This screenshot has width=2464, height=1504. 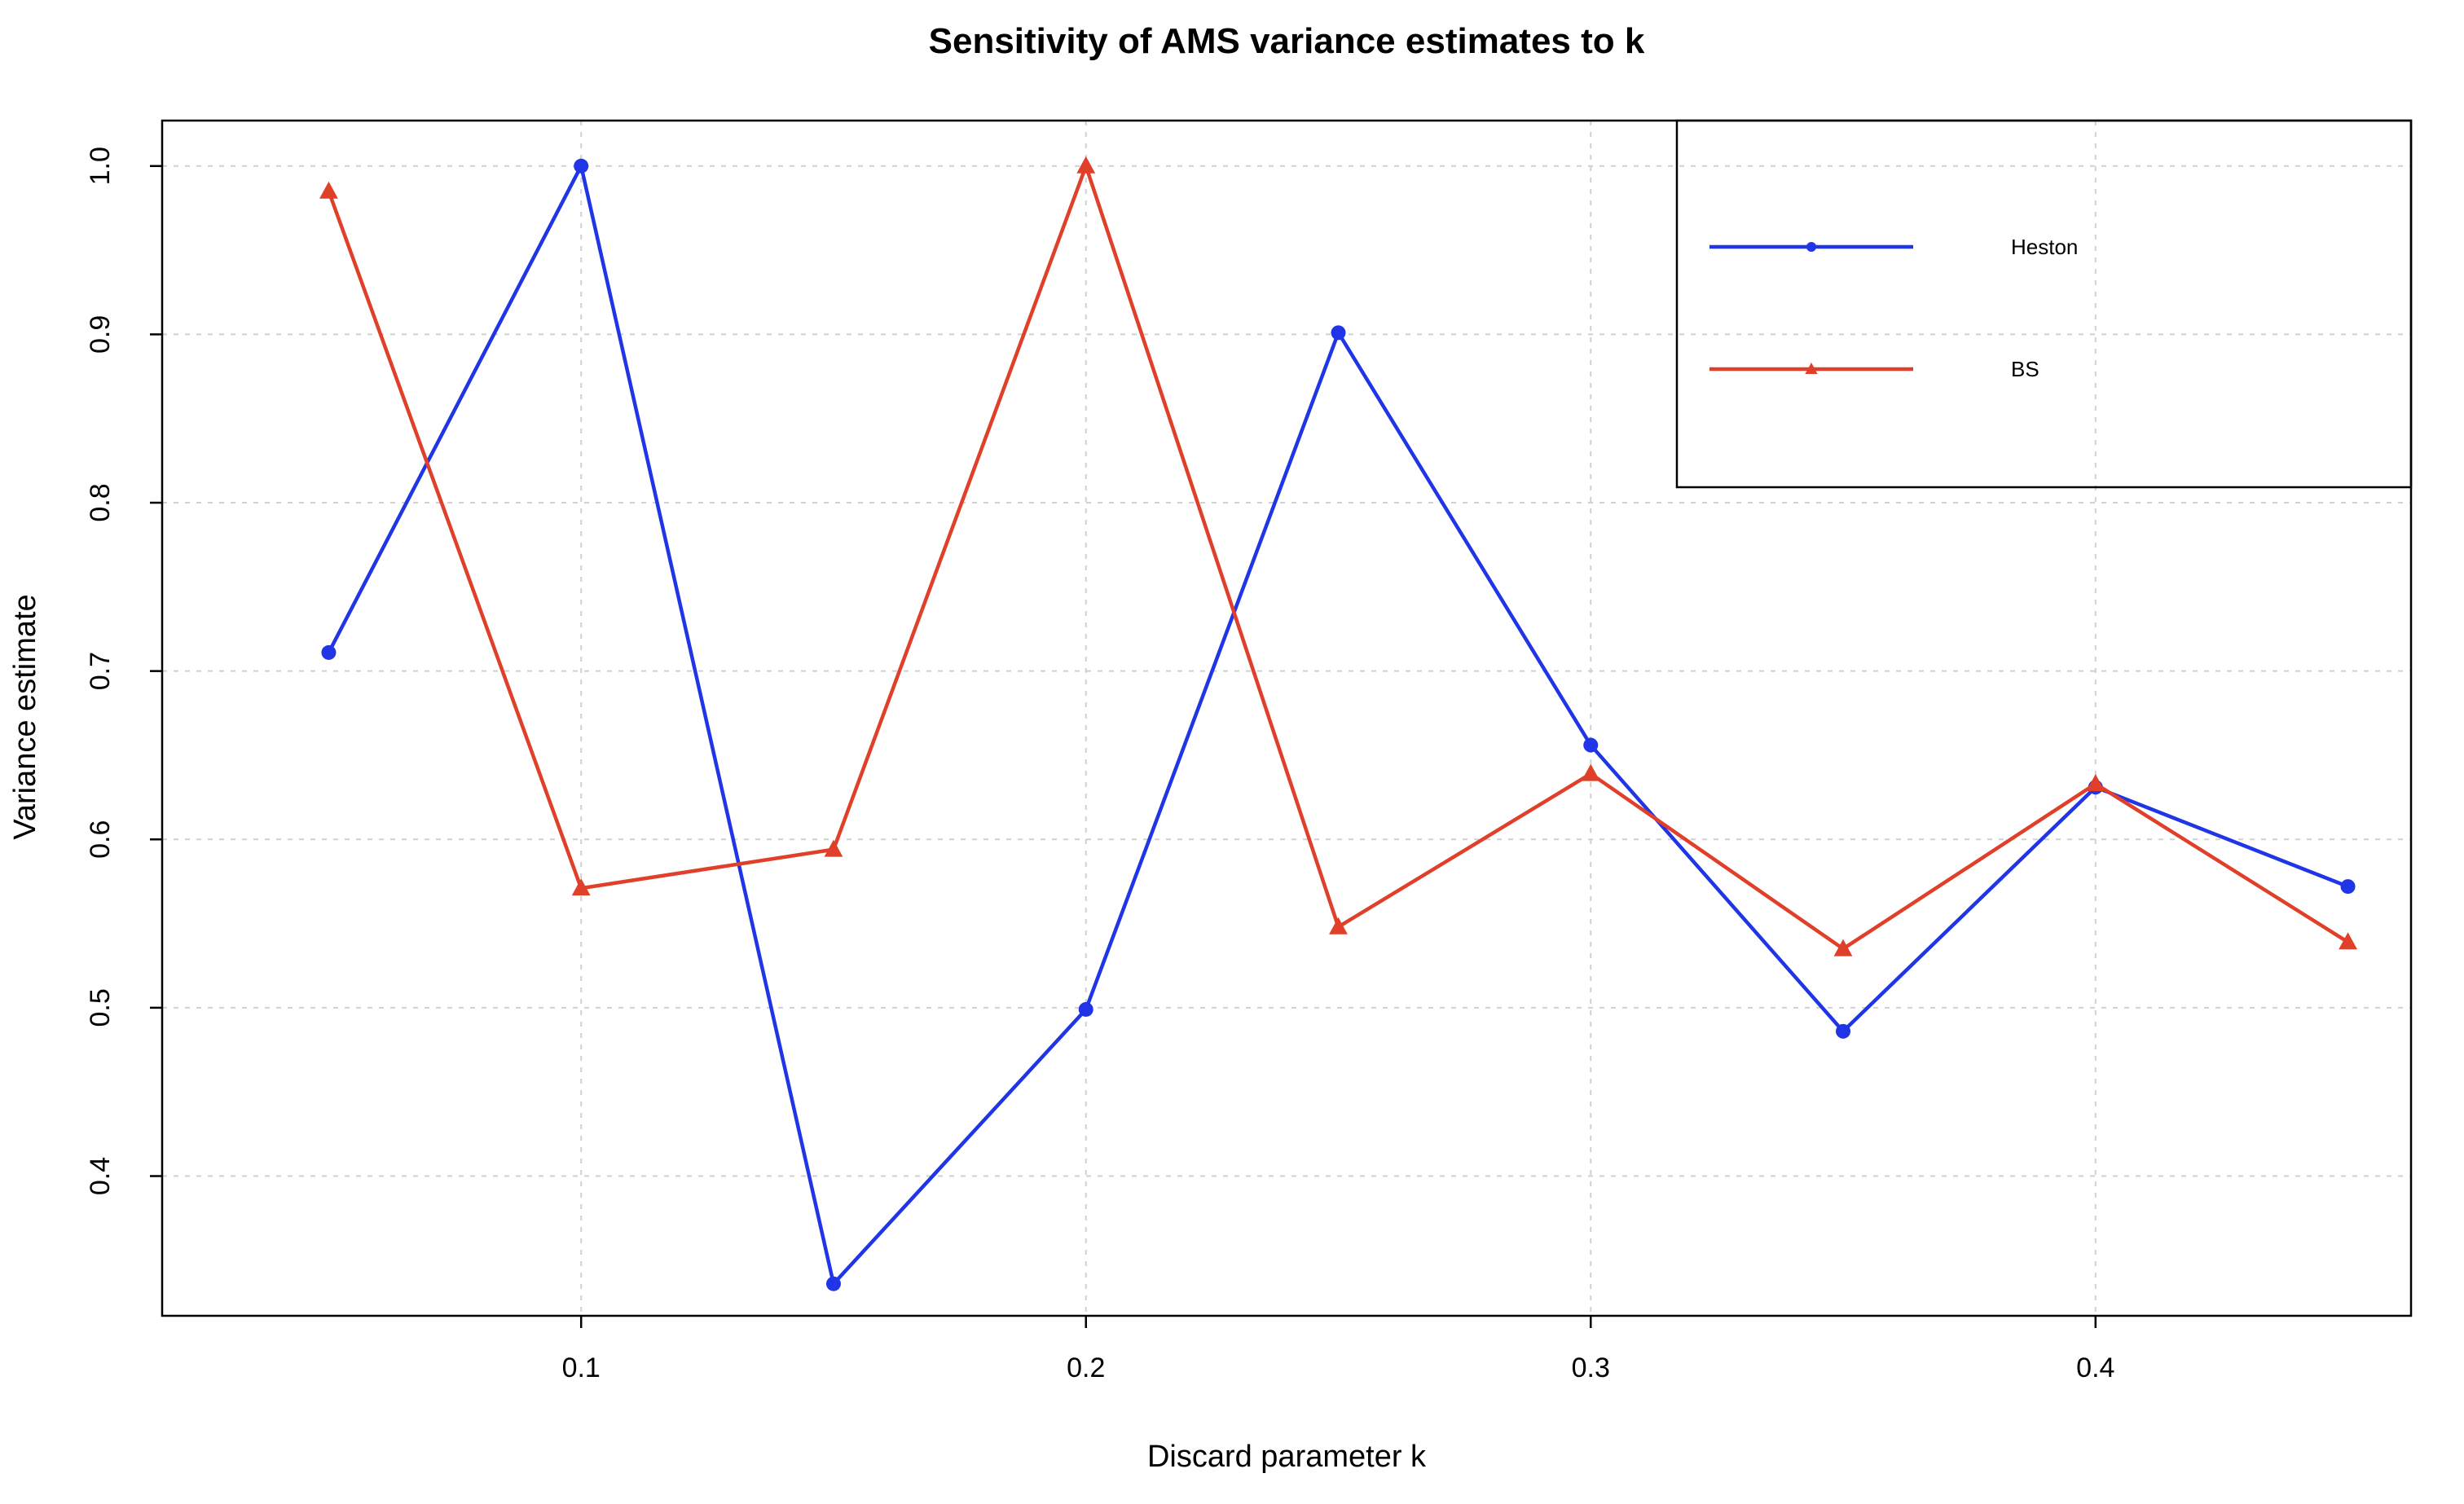 What do you see at coordinates (2044, 247) in the screenshot?
I see `legend-label: Heston` at bounding box center [2044, 247].